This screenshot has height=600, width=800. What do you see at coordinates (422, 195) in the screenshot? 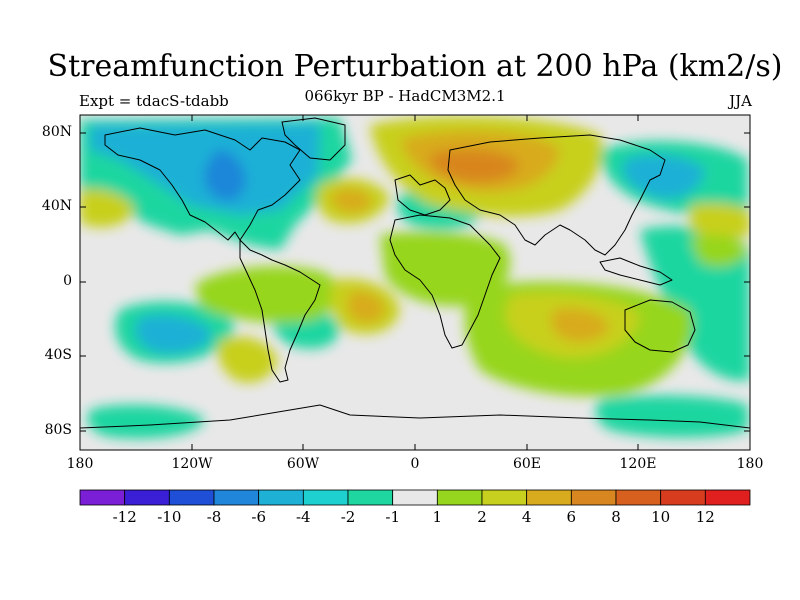
I see `coast-europe` at bounding box center [422, 195].